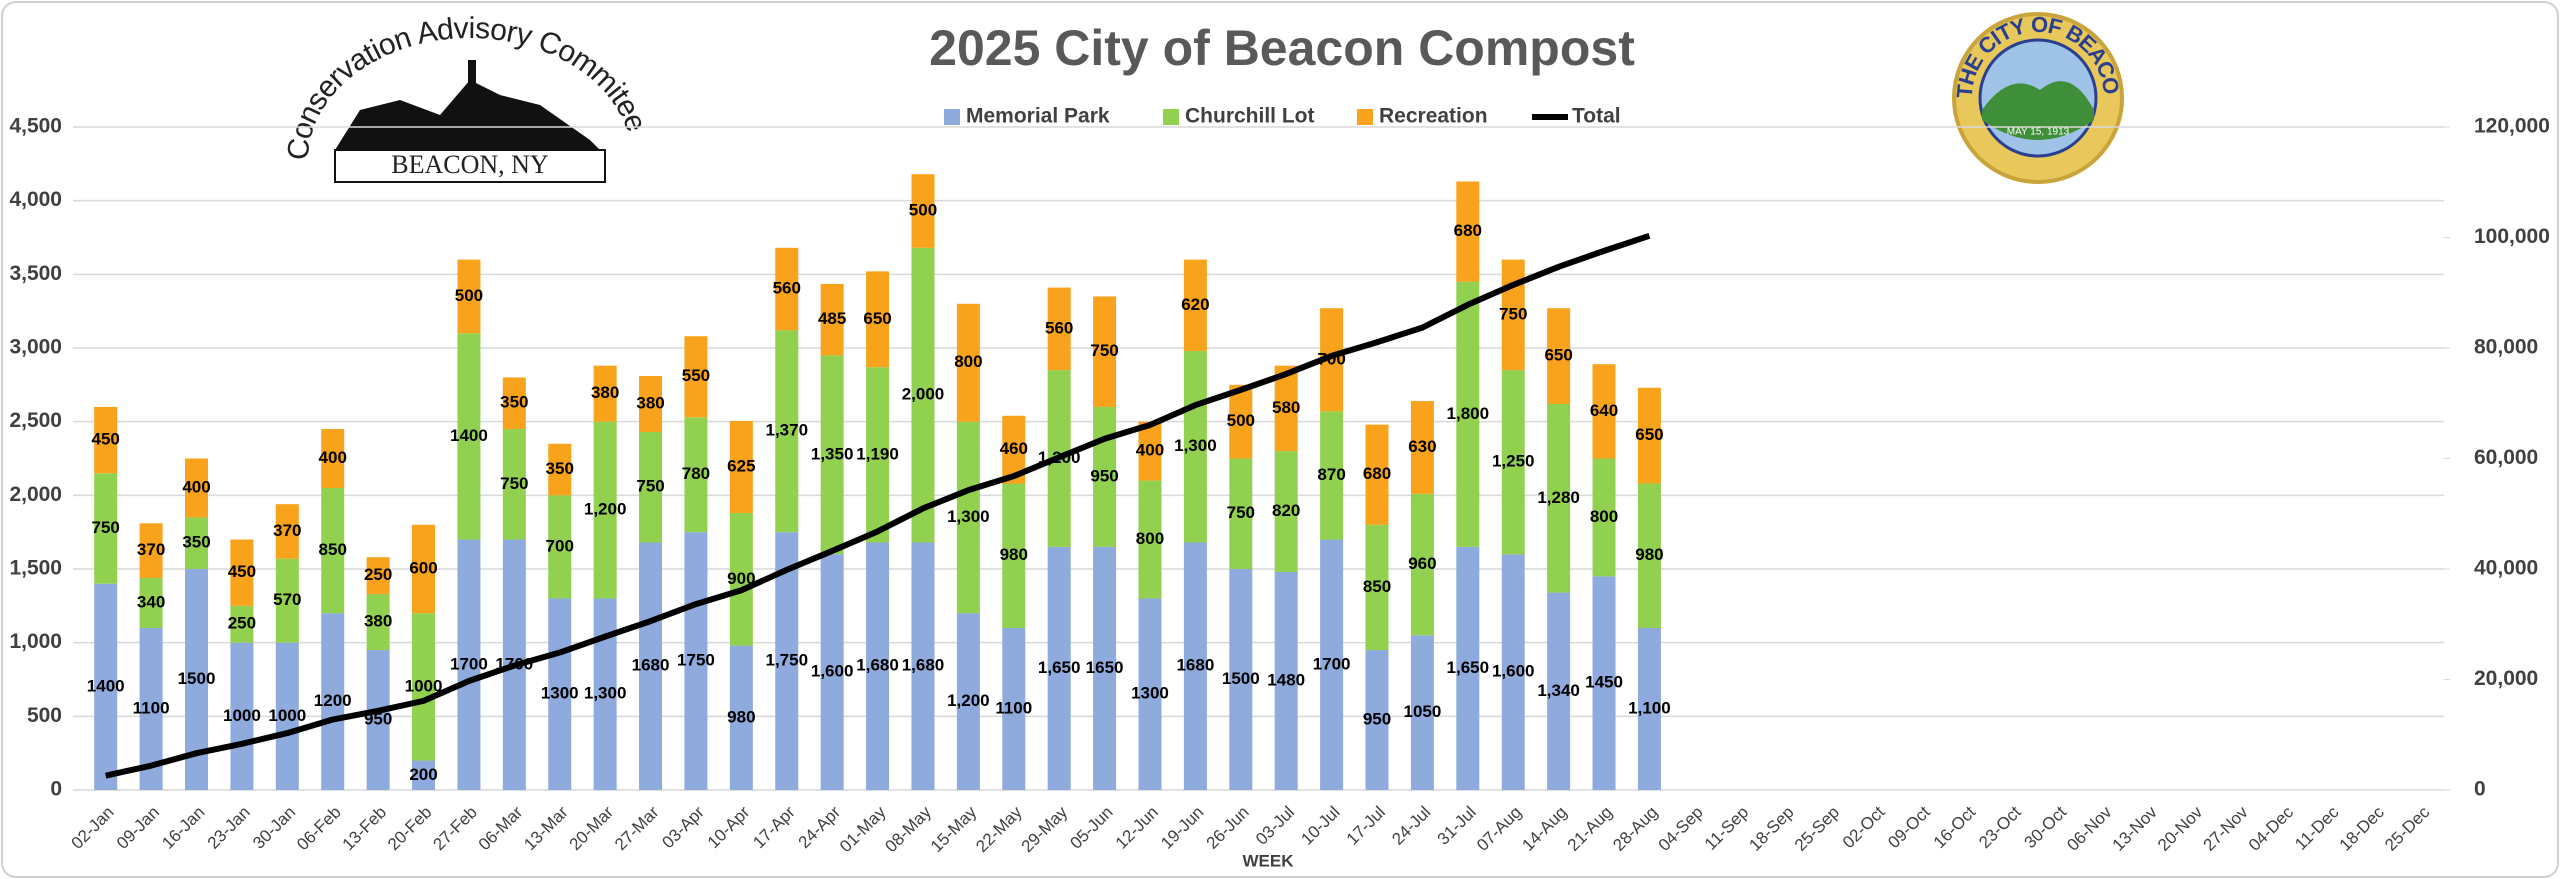 This screenshot has width=2560, height=879. What do you see at coordinates (470, 166) in the screenshot?
I see `logo-banner` at bounding box center [470, 166].